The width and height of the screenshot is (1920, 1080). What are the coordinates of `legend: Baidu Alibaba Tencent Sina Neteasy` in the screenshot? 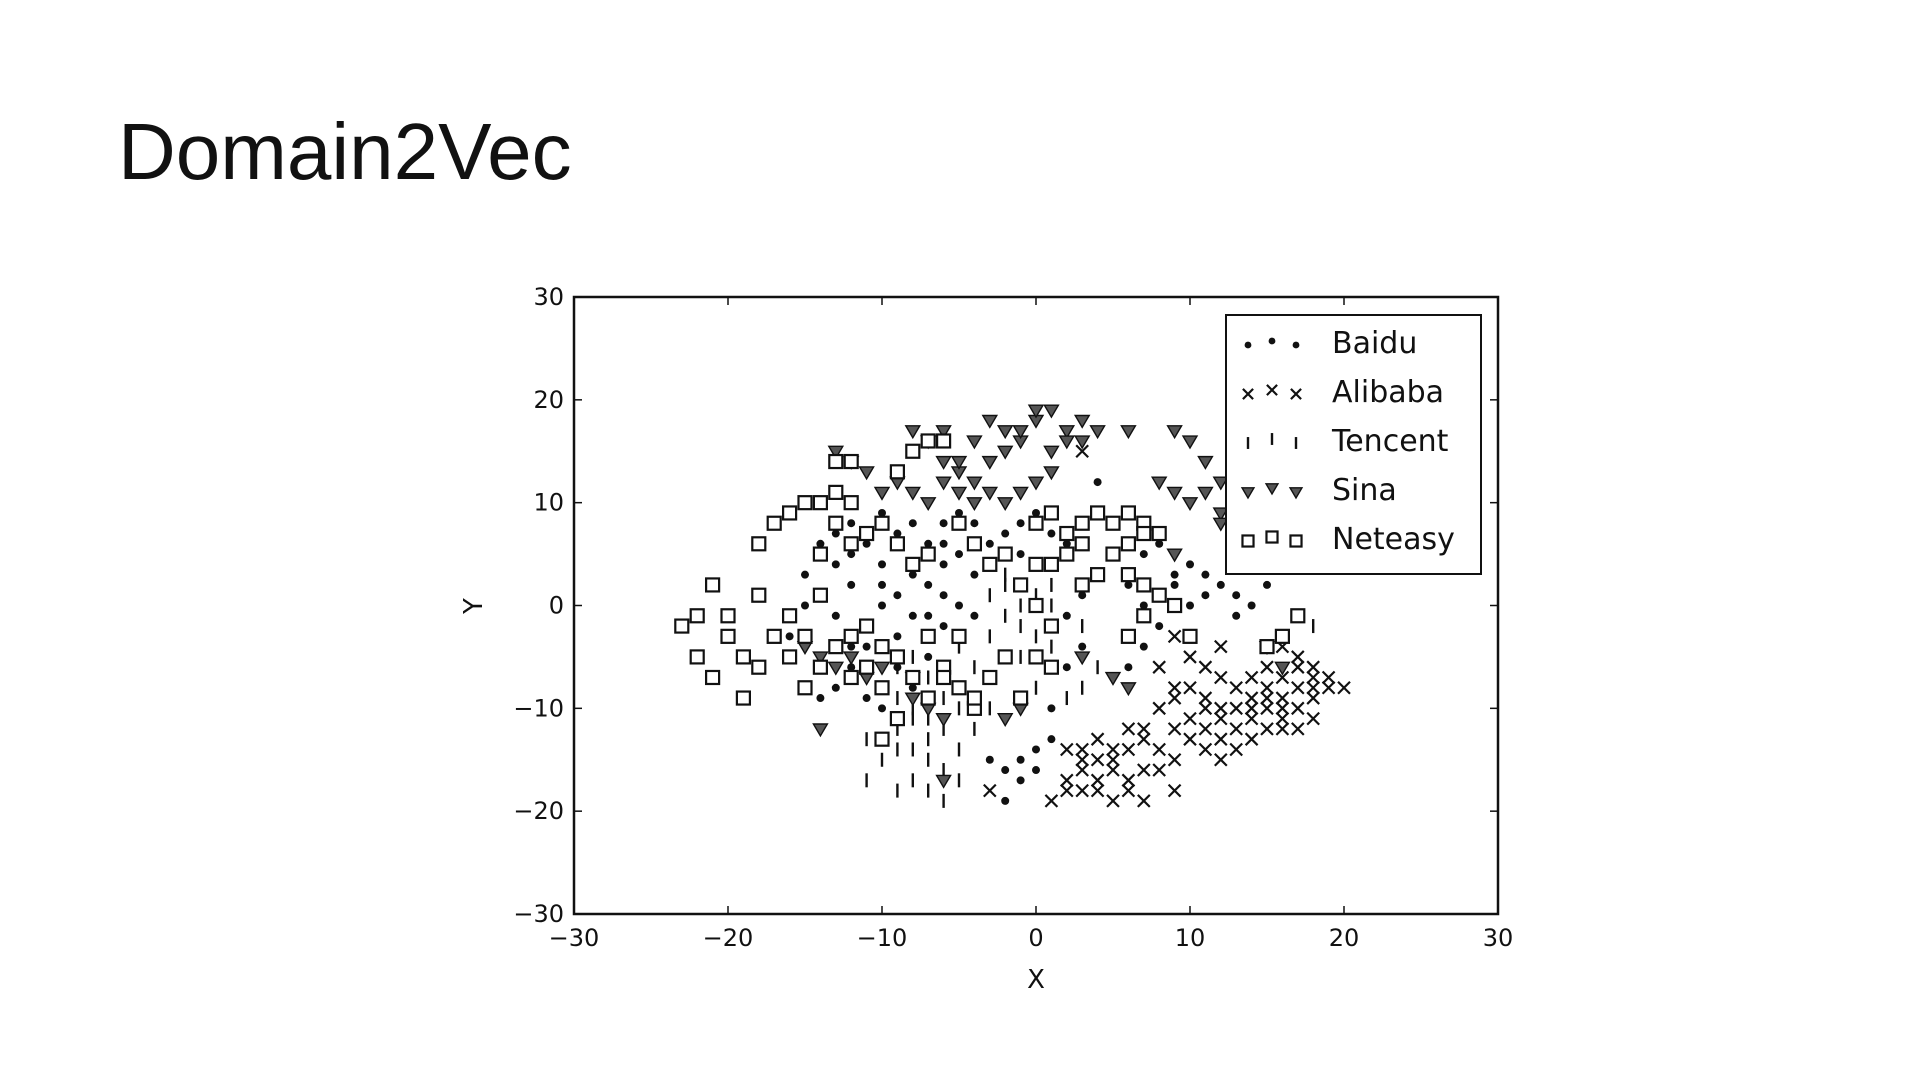 It's located at (1353, 444).